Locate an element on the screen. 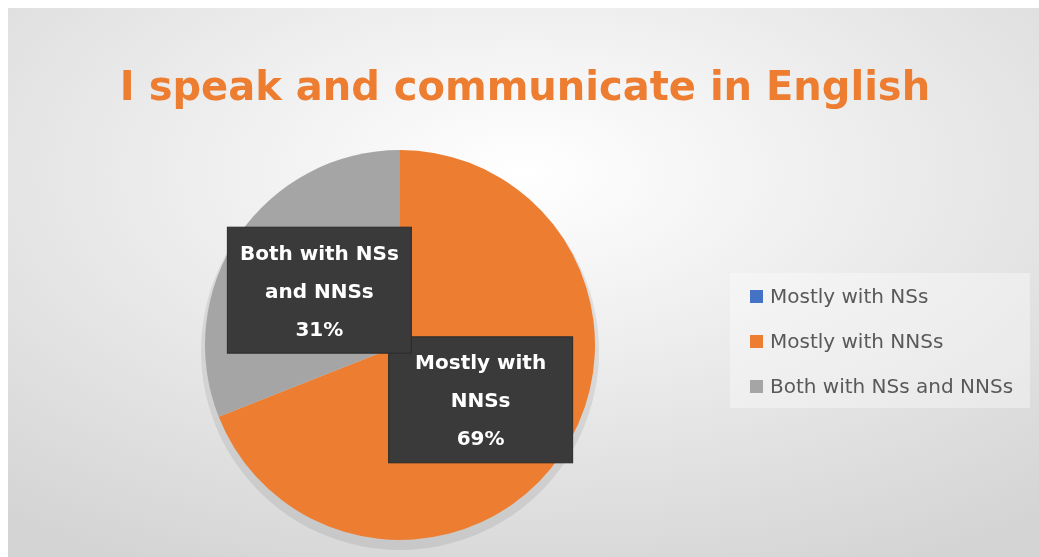 The width and height of the screenshot is (1039, 557). chart-title: I speak and communicate in English is located at coordinates (525, 86).